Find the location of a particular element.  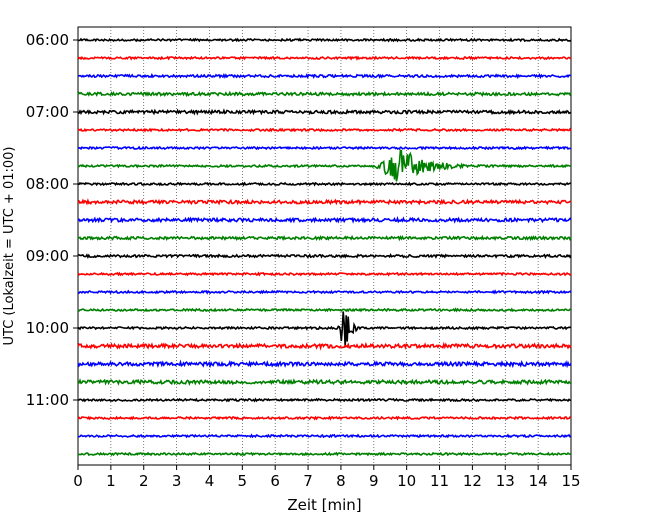

x-tick-label: 6 is located at coordinates (275, 481).